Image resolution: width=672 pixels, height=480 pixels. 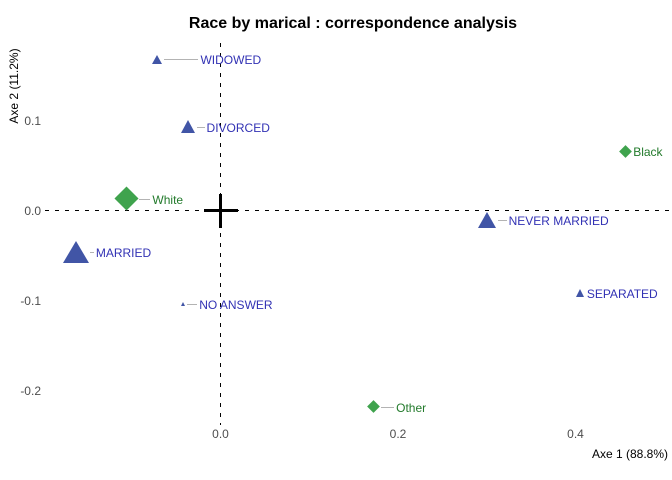 I want to click on never-married-point-label: NEVER MARRIED, so click(x=558, y=220).